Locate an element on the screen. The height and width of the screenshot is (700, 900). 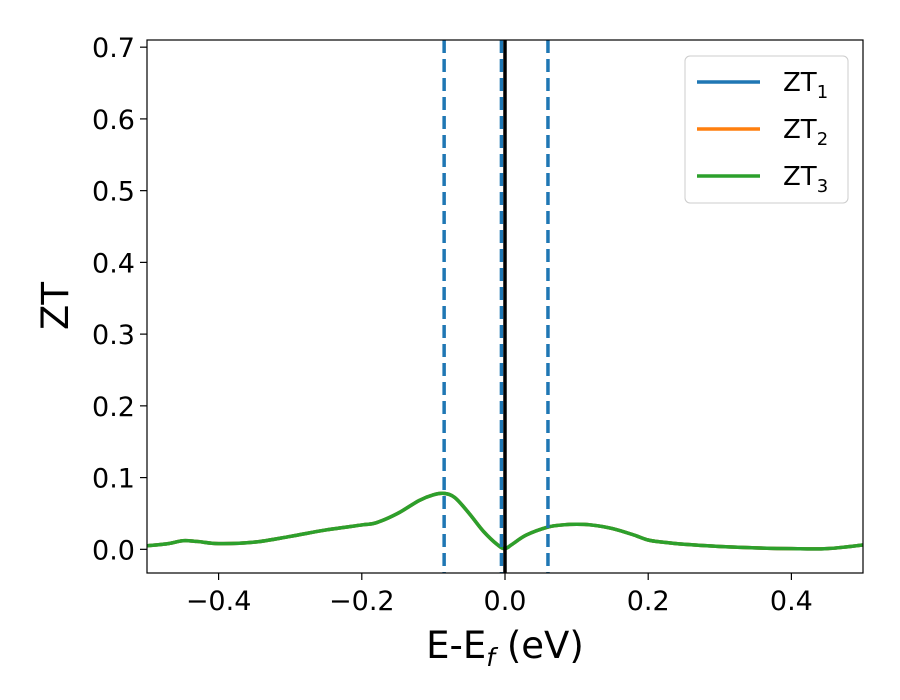
x-tick-label: 0.2 is located at coordinates (648, 601).